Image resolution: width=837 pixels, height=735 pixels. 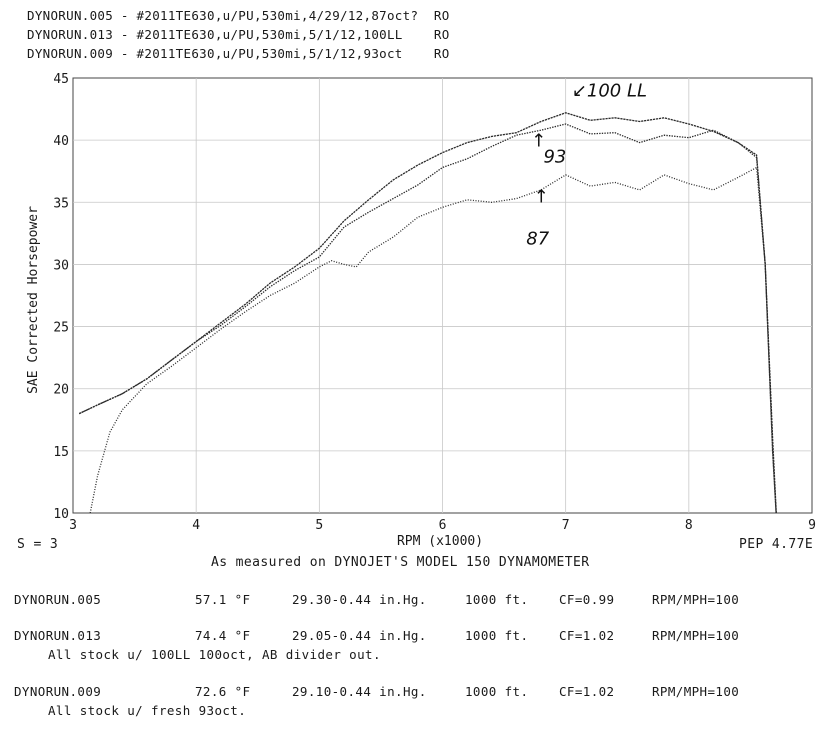 I want to click on annotation-3: 93, so click(x=554, y=157).